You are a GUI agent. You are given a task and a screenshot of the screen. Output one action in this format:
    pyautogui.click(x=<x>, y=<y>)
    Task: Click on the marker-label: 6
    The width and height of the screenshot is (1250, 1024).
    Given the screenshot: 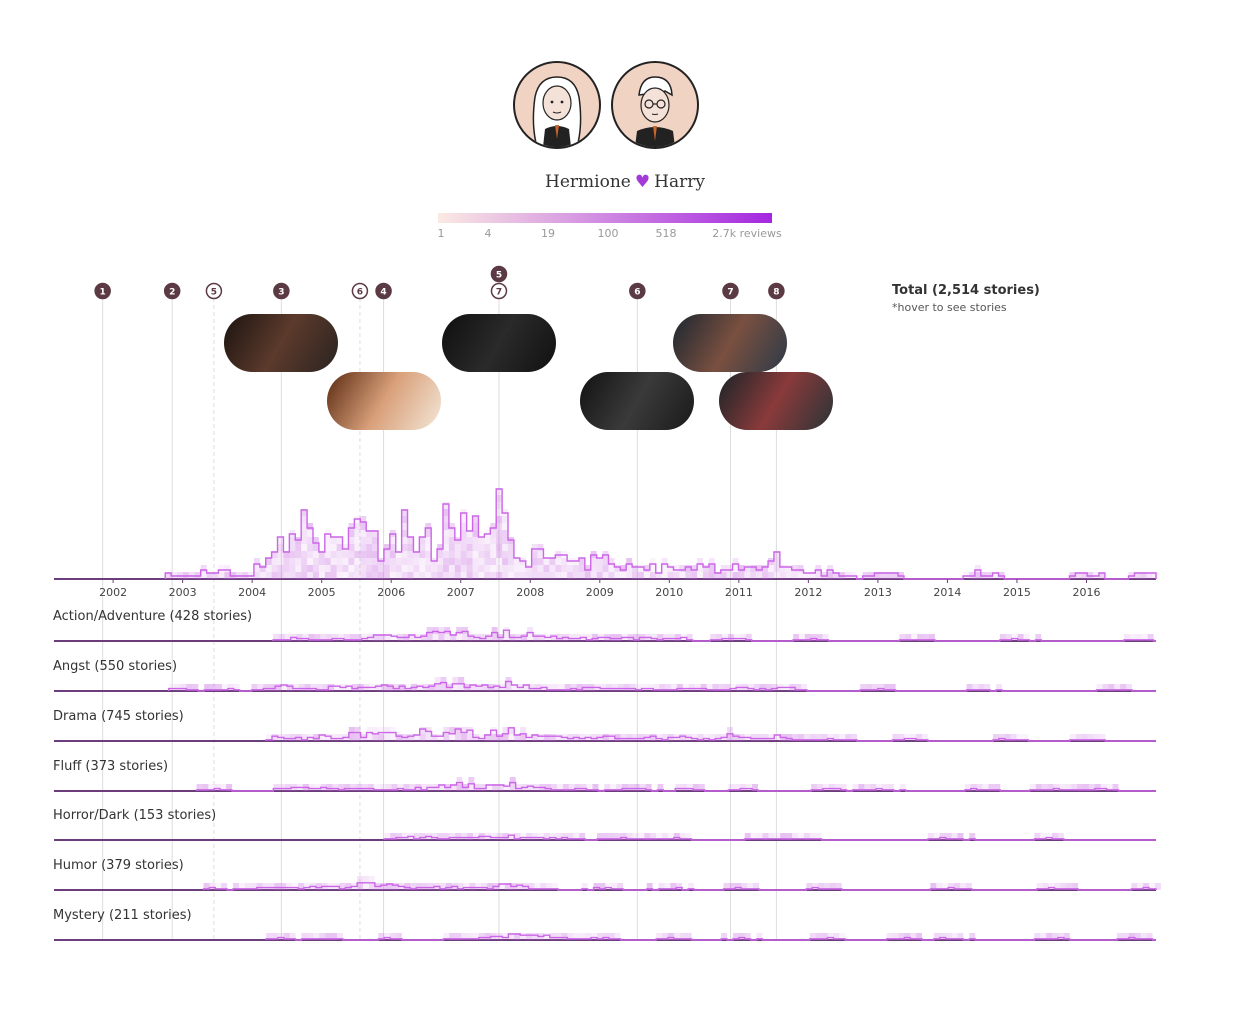 What is the action you would take?
    pyautogui.click(x=637, y=293)
    